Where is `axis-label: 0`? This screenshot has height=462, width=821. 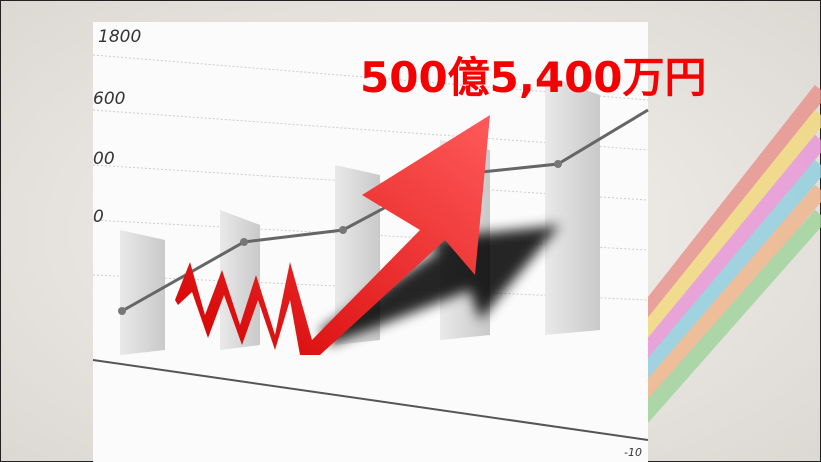
axis-label: 0 is located at coordinates (98, 217).